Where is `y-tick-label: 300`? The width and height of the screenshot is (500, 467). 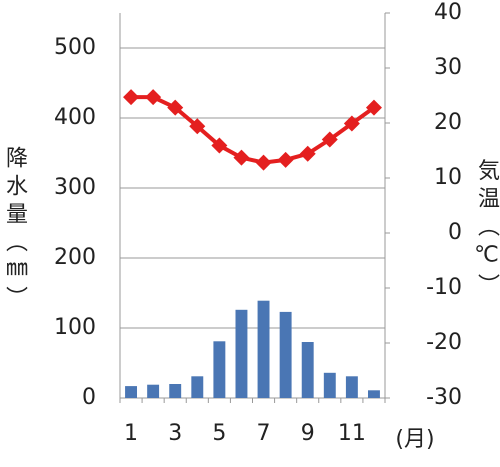
y-tick-label: 300 is located at coordinates (75, 187).